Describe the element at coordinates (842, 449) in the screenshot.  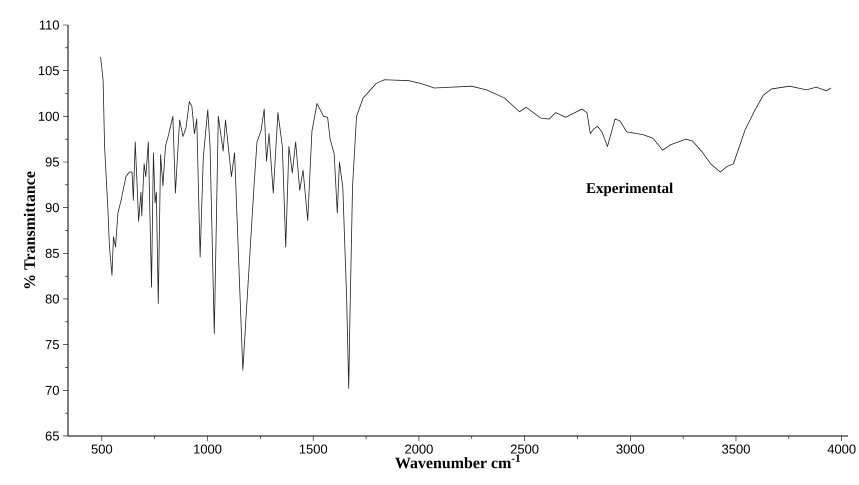
I see `x-tick-label: 4000` at that location.